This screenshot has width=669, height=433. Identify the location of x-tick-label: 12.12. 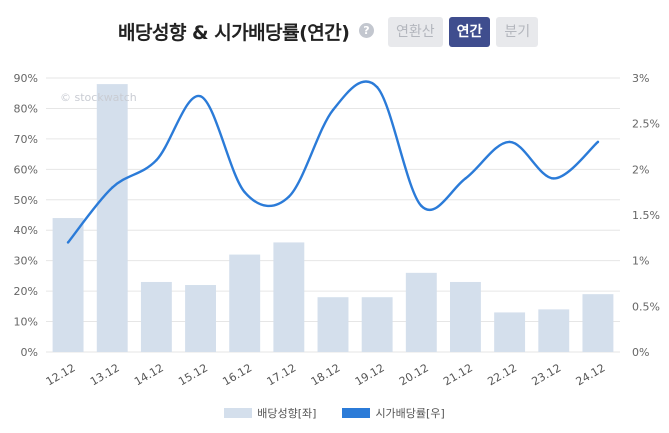
(61, 374).